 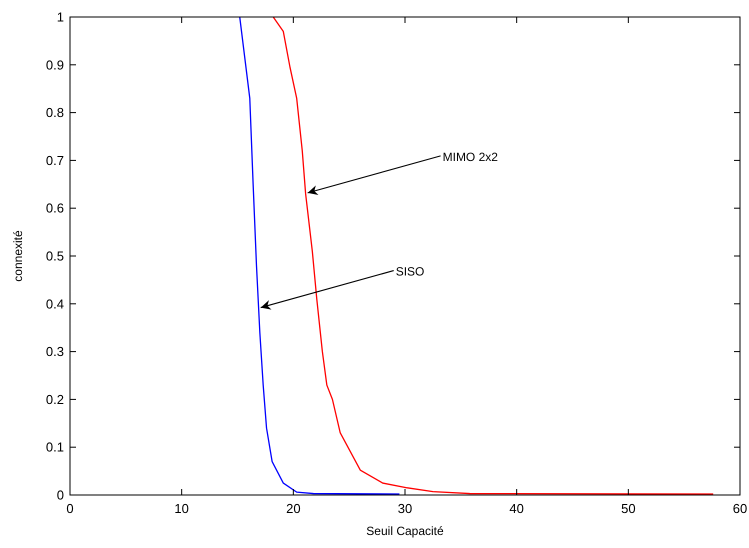 What do you see at coordinates (55, 256) in the screenshot?
I see `y-tick-label: 0.5` at bounding box center [55, 256].